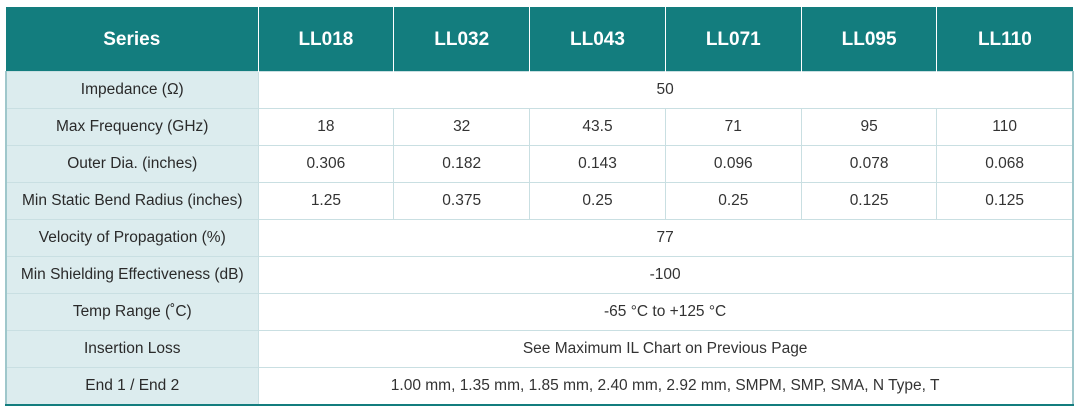  What do you see at coordinates (326, 201) in the screenshot?
I see `table-cell: 1.25` at bounding box center [326, 201].